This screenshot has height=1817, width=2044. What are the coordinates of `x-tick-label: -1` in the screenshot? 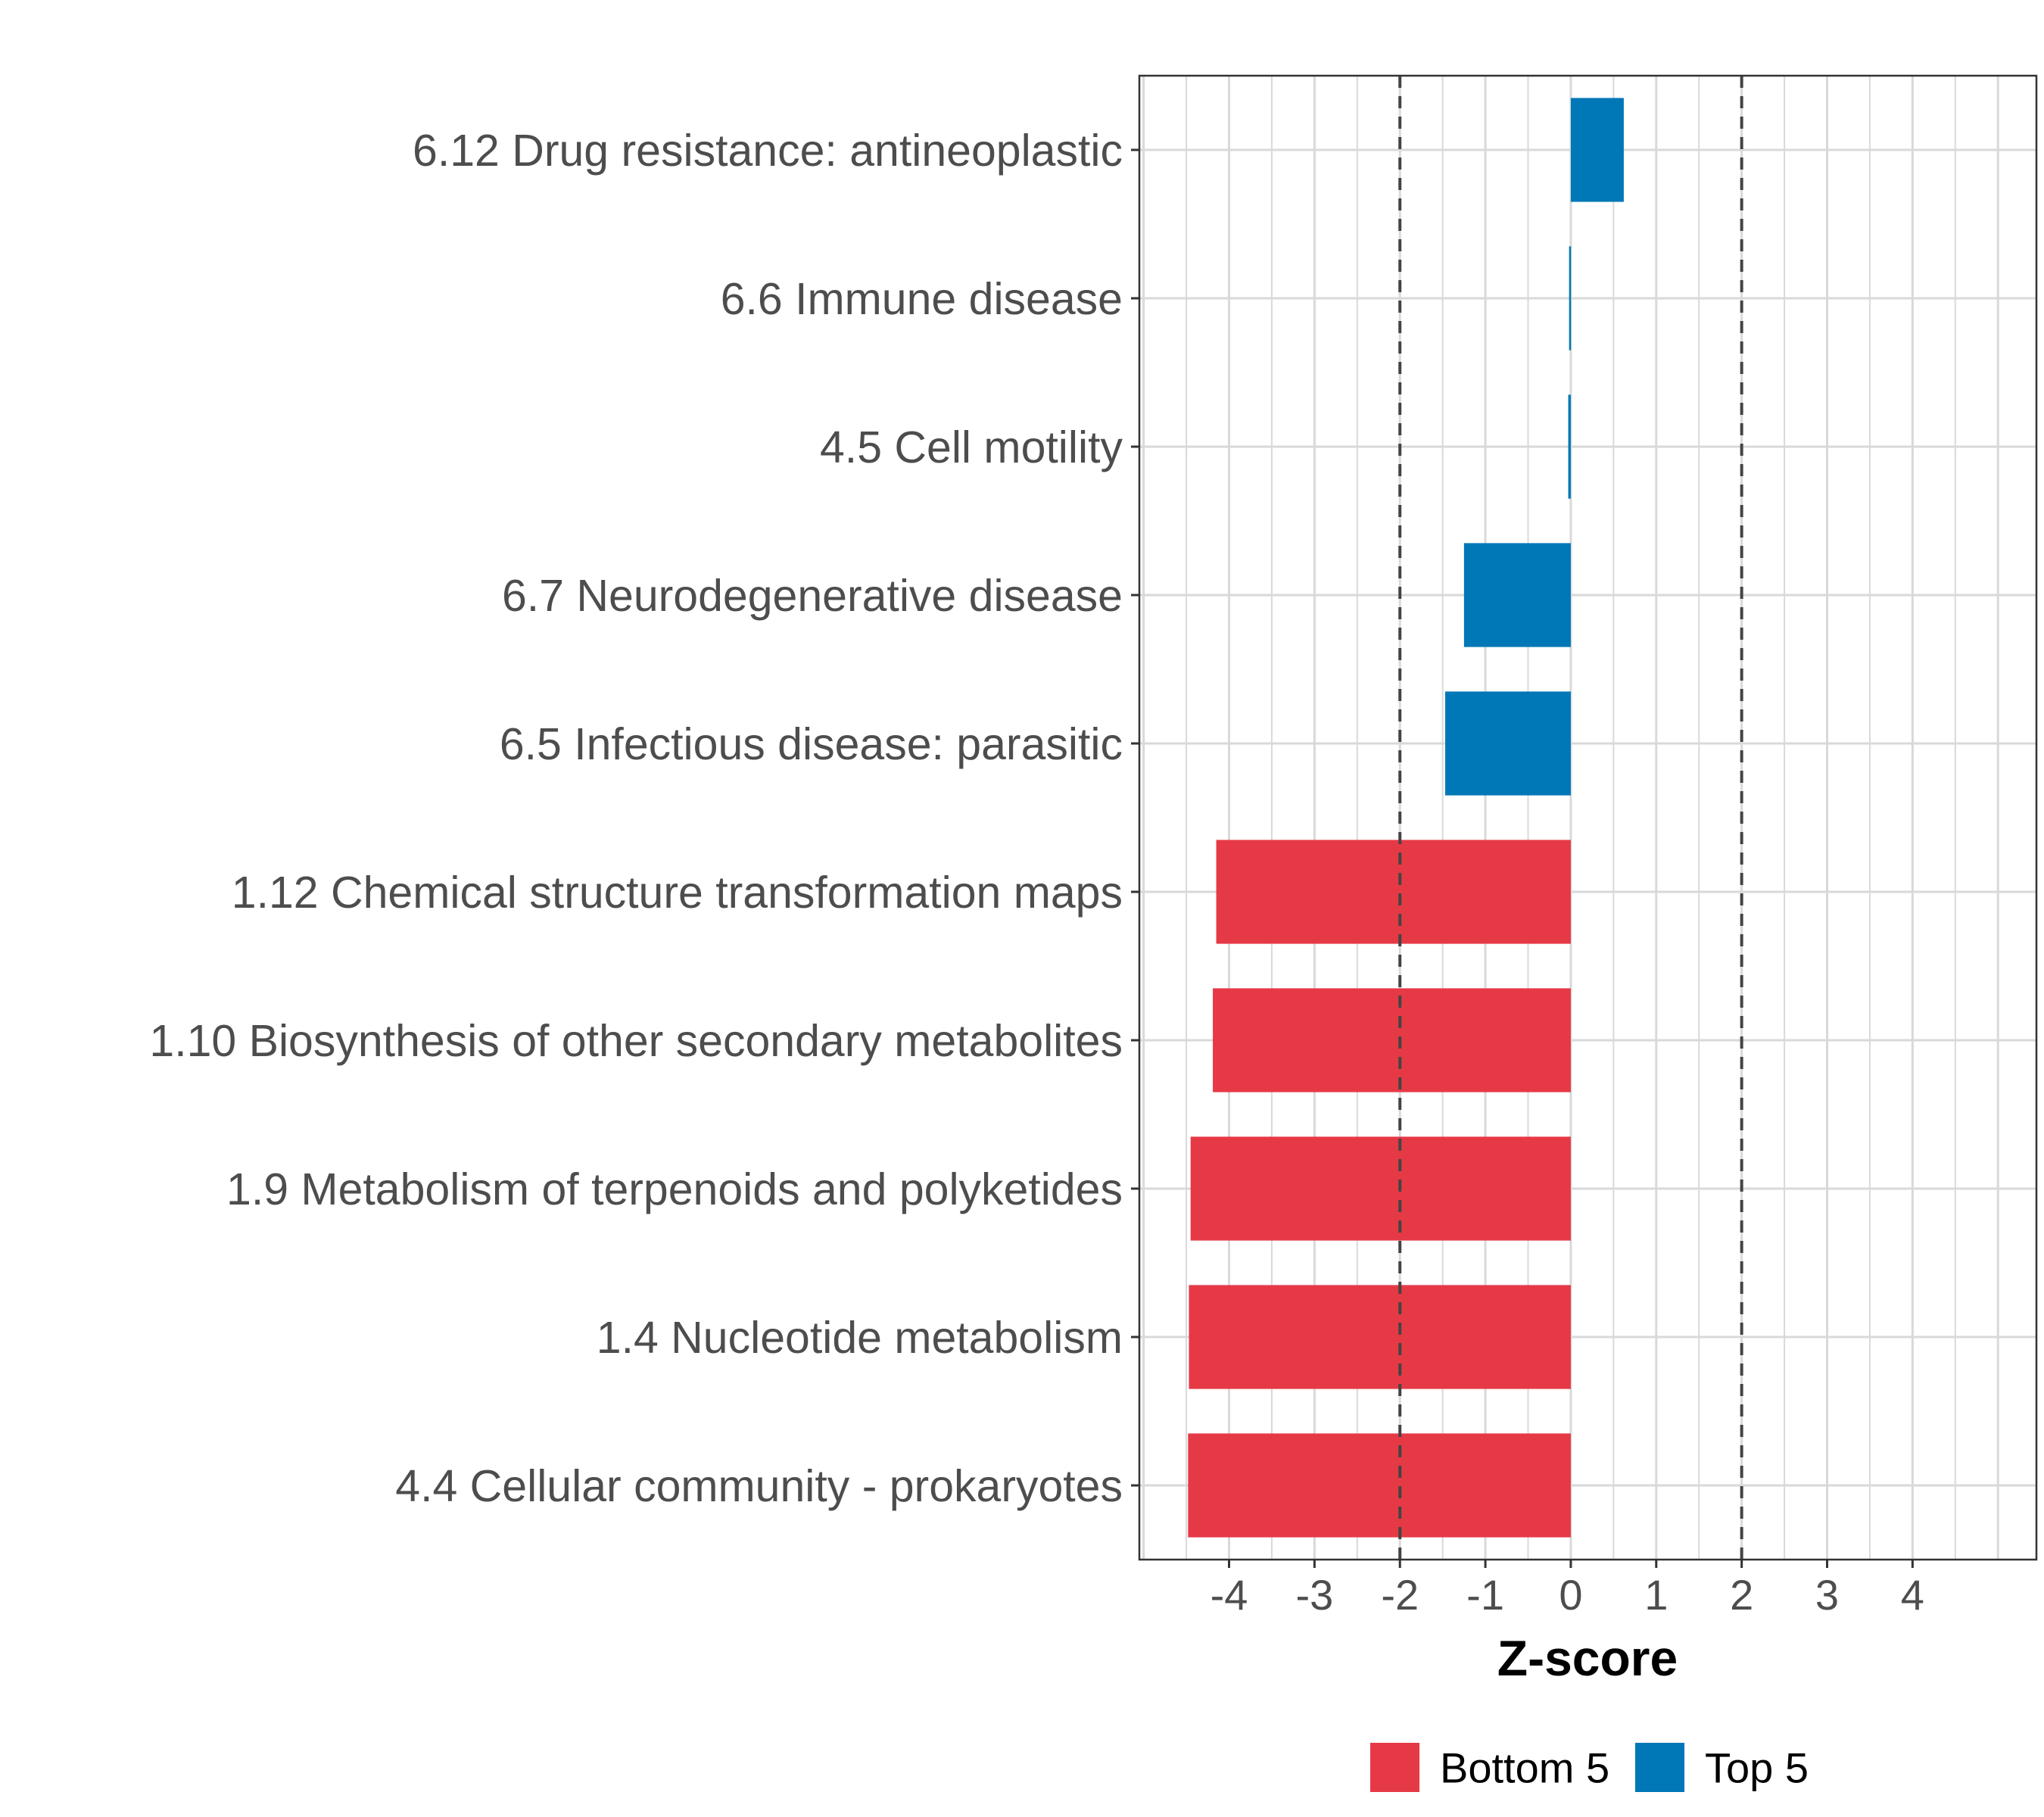 It's located at (1485, 1595).